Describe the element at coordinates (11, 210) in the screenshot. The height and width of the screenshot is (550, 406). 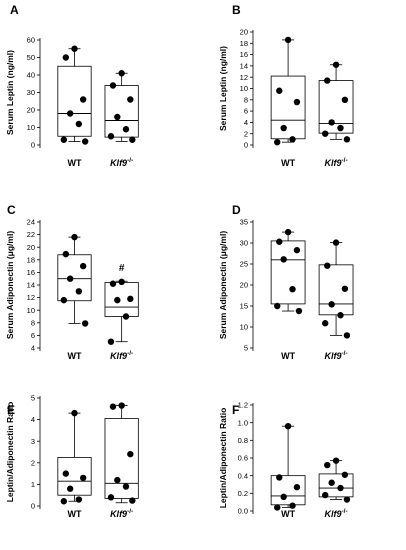
I see `panel-letter: C` at that location.